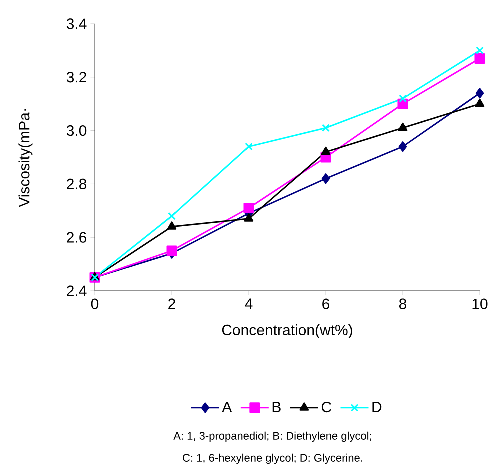 Image resolution: width=493 pixels, height=468 pixels. What do you see at coordinates (77, 184) in the screenshot?
I see `y-tick-label: 2.8` at bounding box center [77, 184].